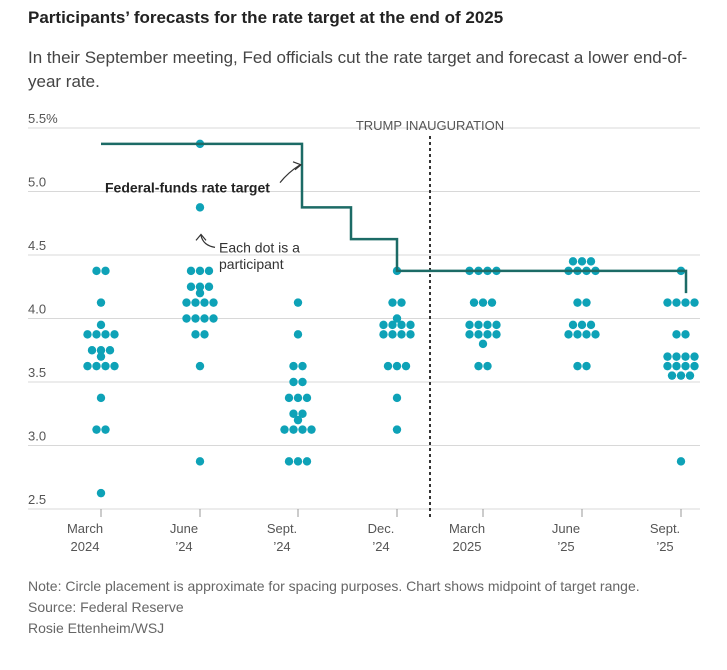  What do you see at coordinates (201, 237) in the screenshot?
I see `dot-label-arrowhead` at bounding box center [201, 237].